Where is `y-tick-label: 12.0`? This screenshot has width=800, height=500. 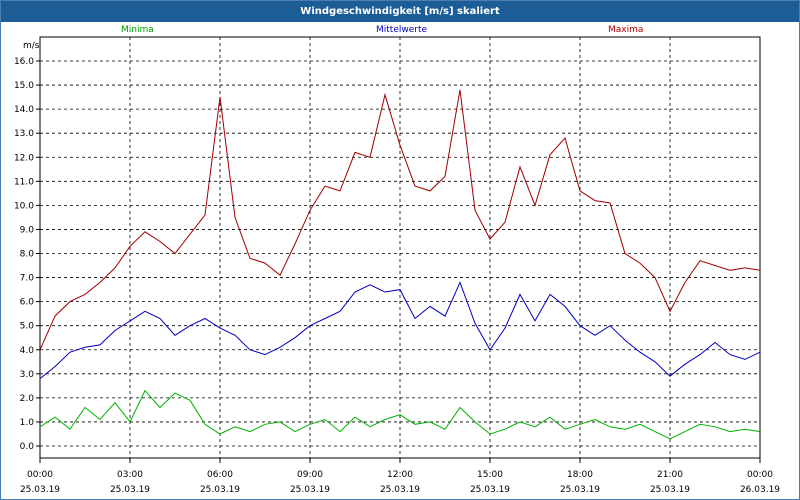 y-tick-label: 12.0 is located at coordinates (24, 158).